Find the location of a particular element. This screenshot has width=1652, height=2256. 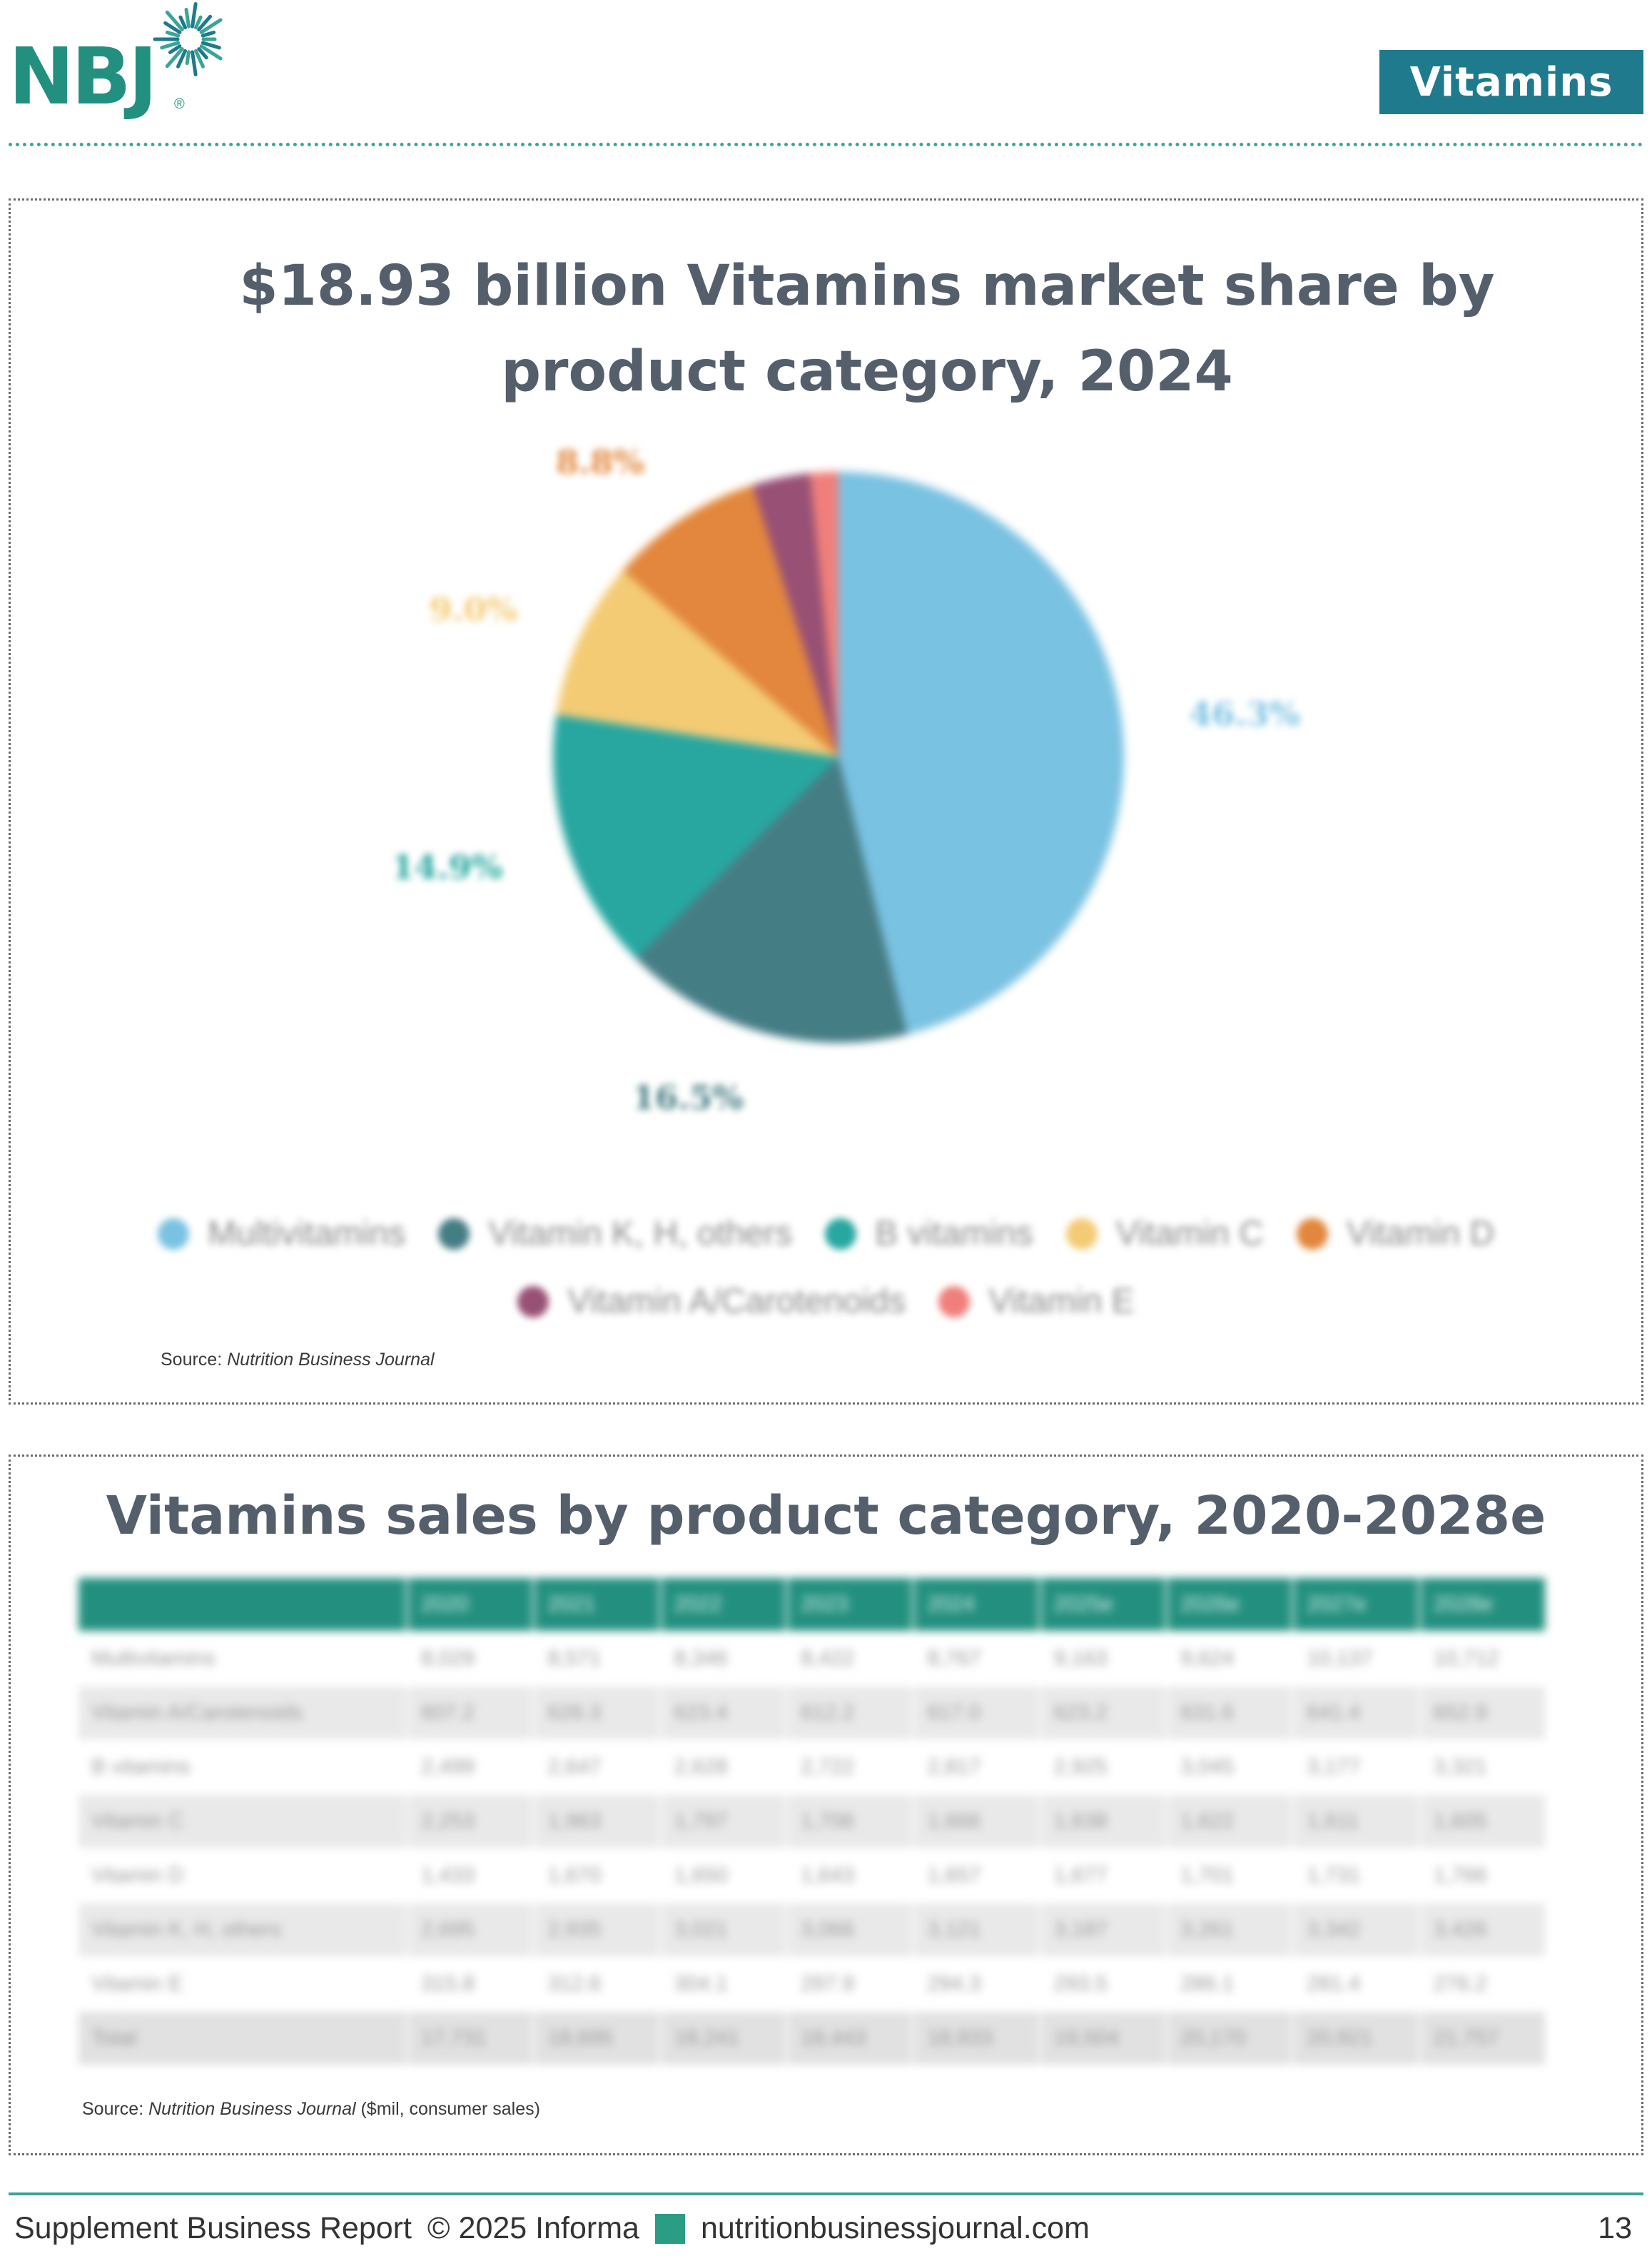

header-divider is located at coordinates (826, 144).